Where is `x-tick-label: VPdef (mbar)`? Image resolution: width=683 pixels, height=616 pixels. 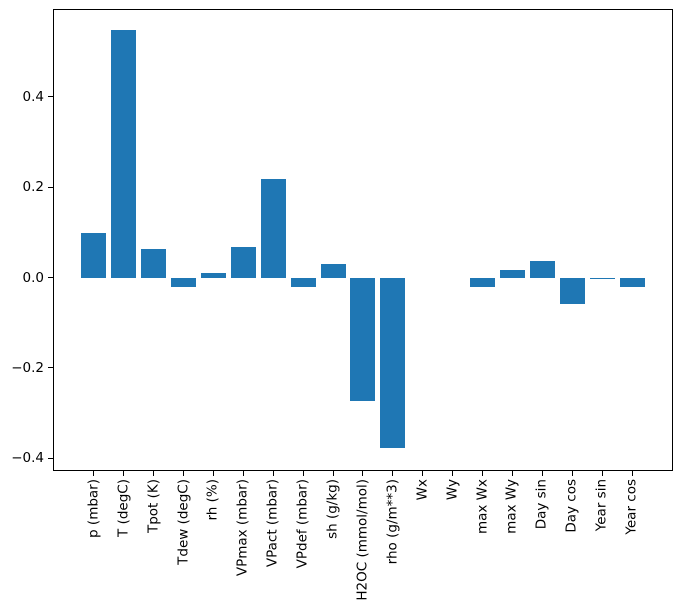 x-tick-label: VPdef (mbar) is located at coordinates (302, 524).